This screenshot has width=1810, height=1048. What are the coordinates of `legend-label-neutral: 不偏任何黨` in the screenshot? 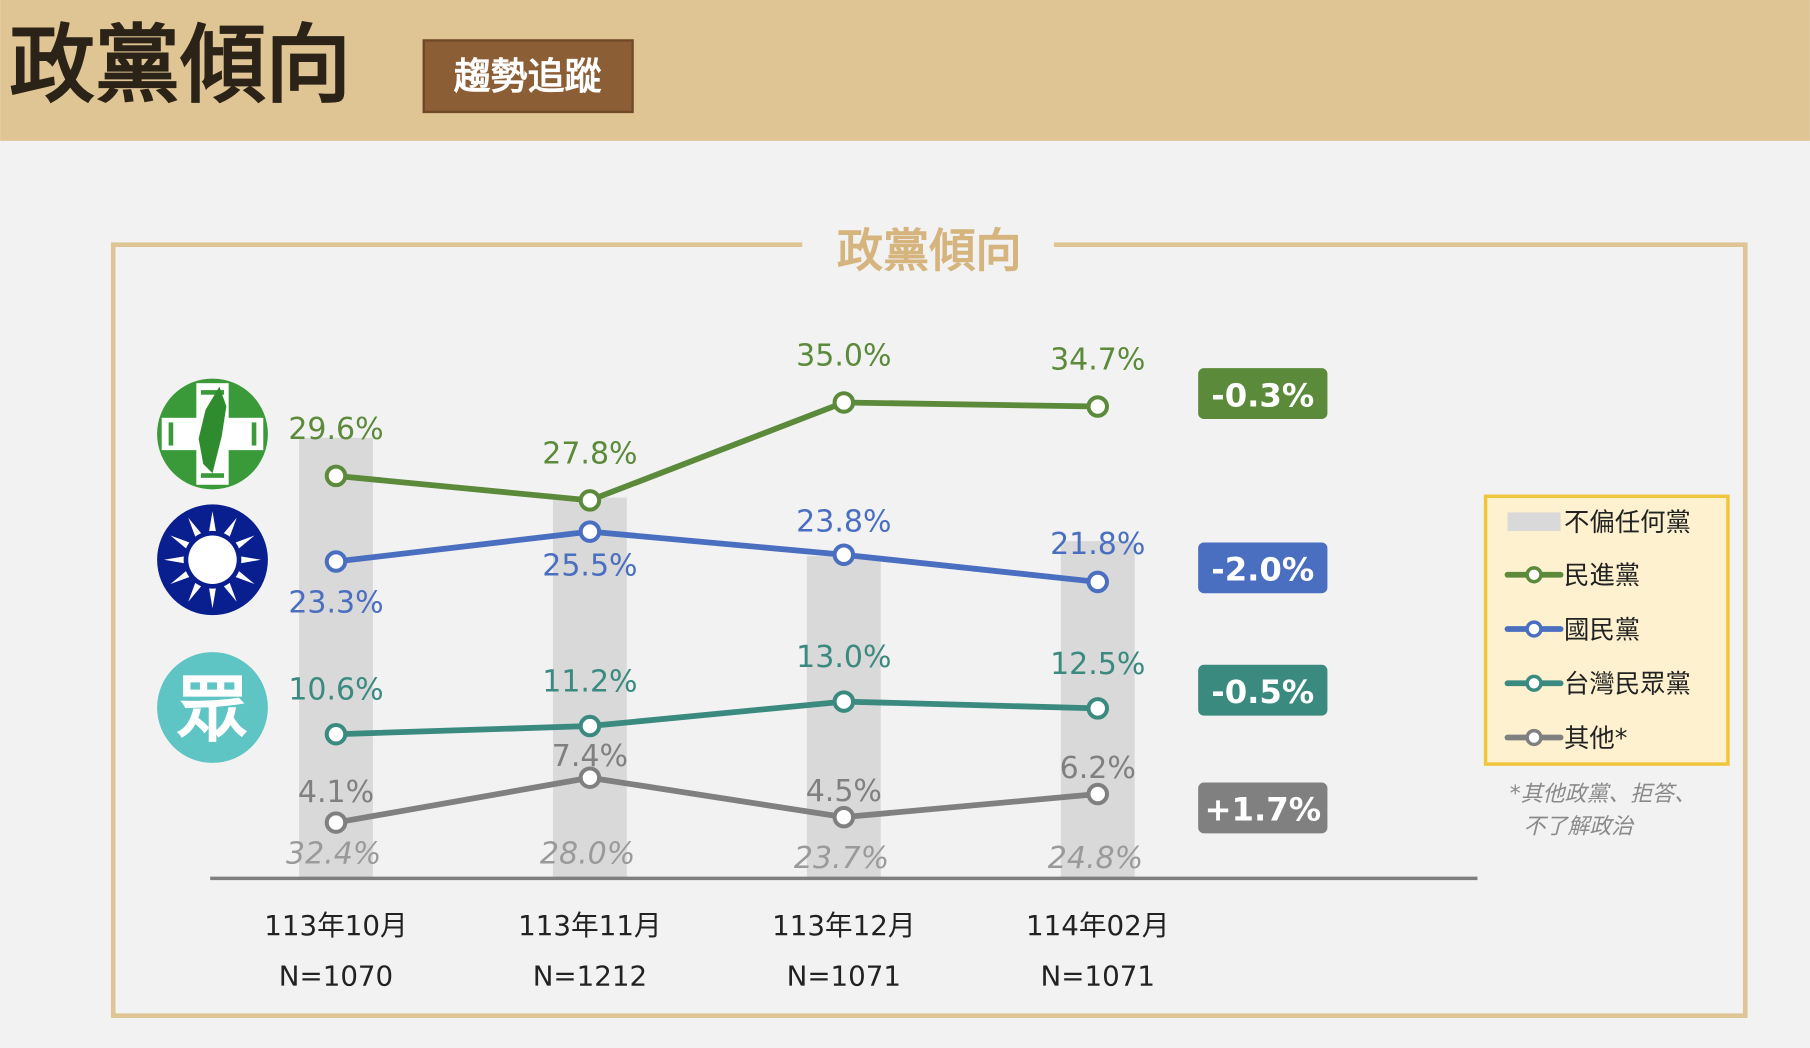 It's located at (1627, 522).